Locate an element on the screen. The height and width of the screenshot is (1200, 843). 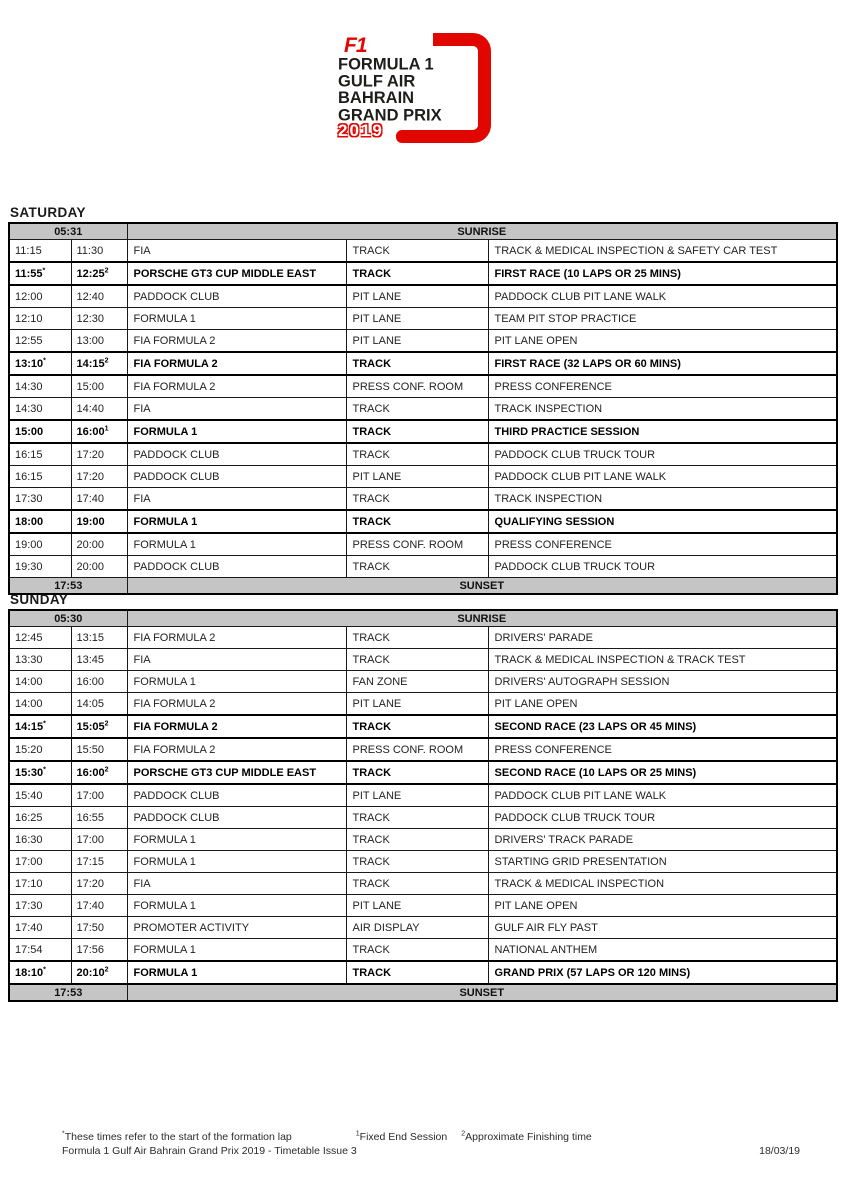
end-time-cell: 15:052 is located at coordinates (99, 726).